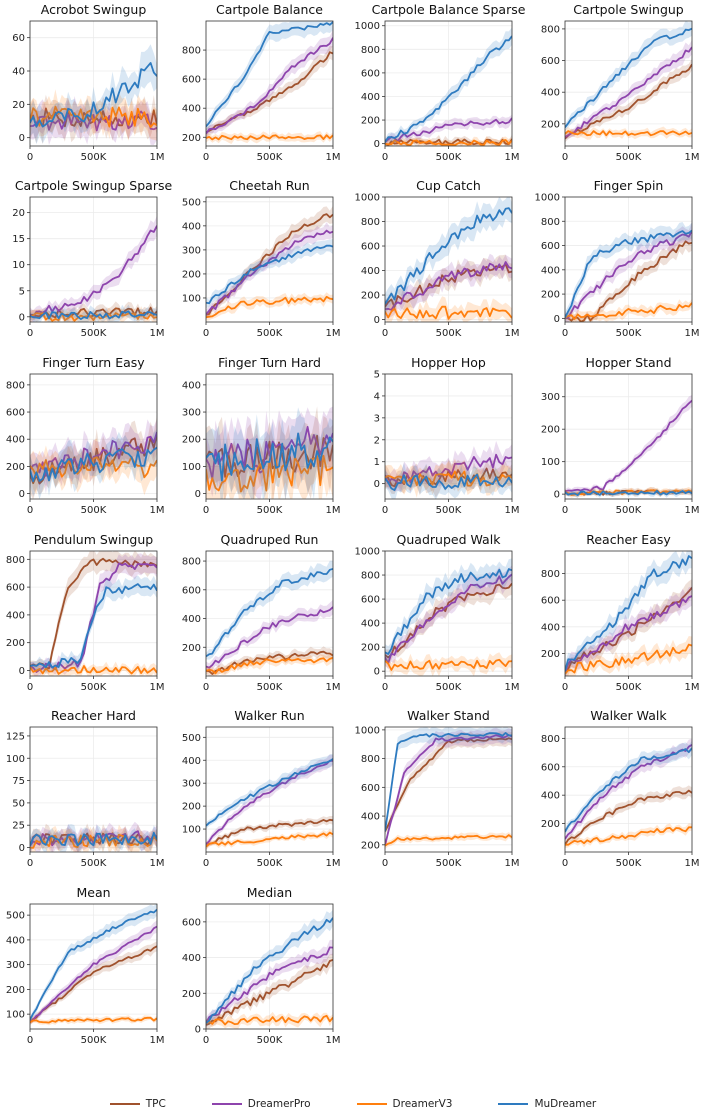  I want to click on series-line-median-dreamerv3, so click(269, 1020).